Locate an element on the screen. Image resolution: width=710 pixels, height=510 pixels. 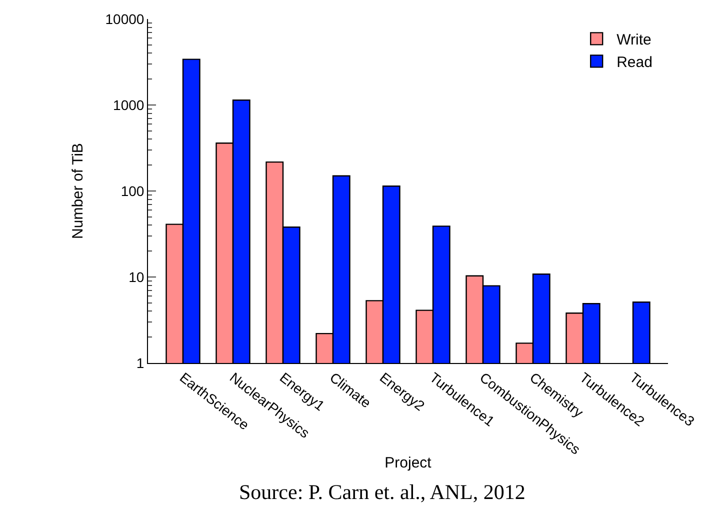
y-tick-label: 100 is located at coordinates (132, 190).